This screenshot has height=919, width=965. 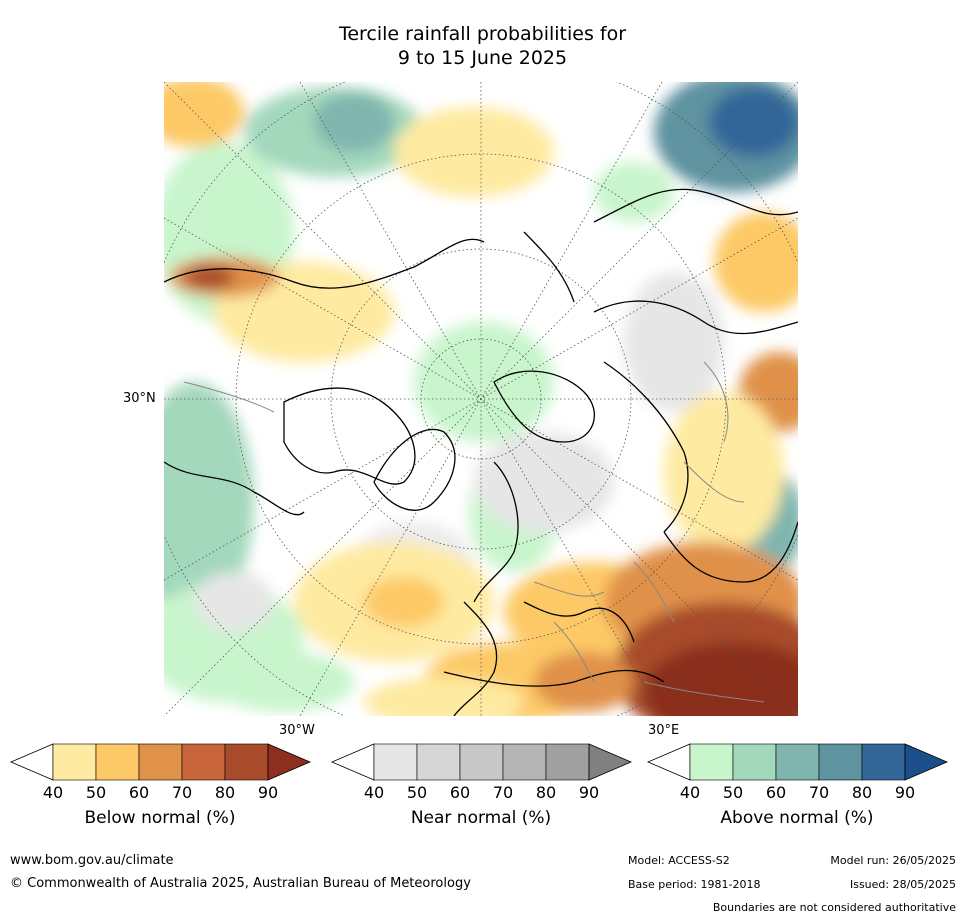 What do you see at coordinates (160, 818) in the screenshot?
I see `legend-title-below-normal: Below normal (%)` at bounding box center [160, 818].